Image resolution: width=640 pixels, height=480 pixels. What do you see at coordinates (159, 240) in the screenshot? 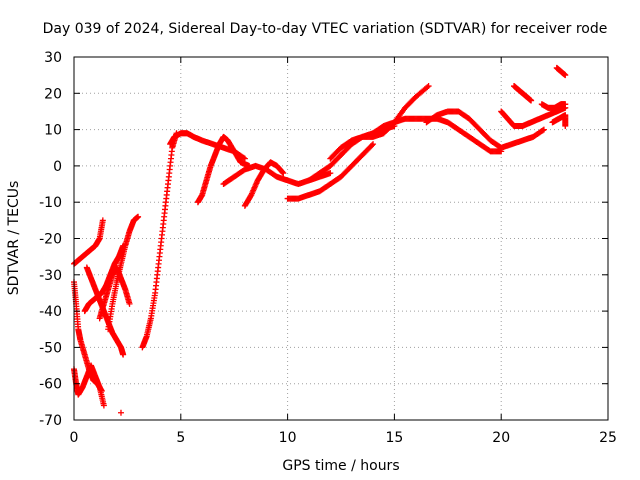
I see `series-track-i` at bounding box center [159, 240].